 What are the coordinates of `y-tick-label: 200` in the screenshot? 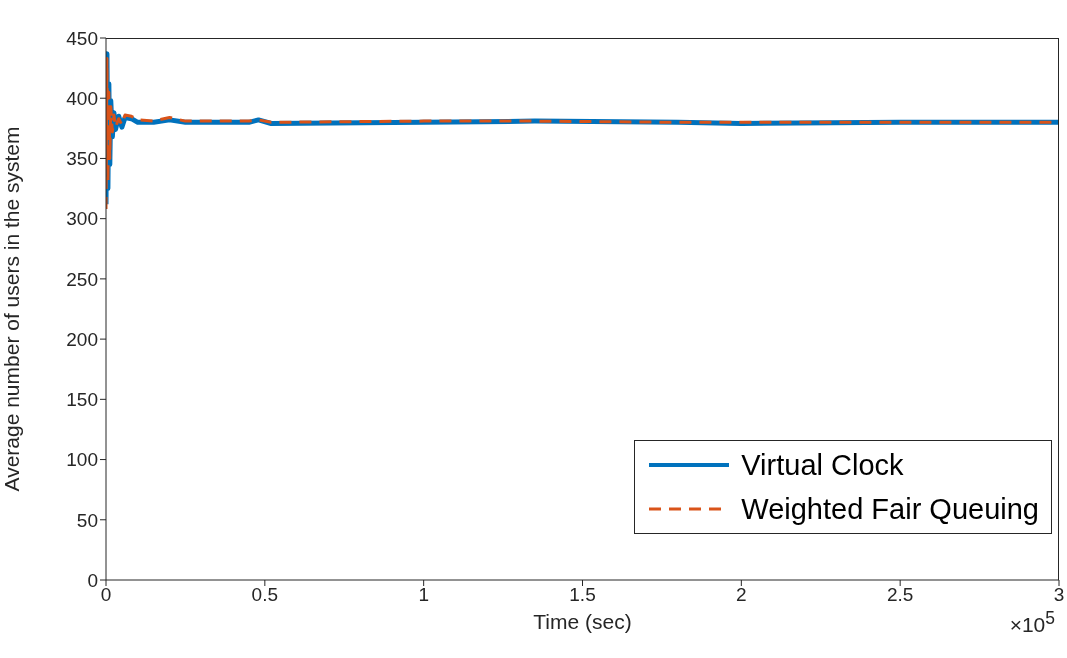 It's located at (82, 339).